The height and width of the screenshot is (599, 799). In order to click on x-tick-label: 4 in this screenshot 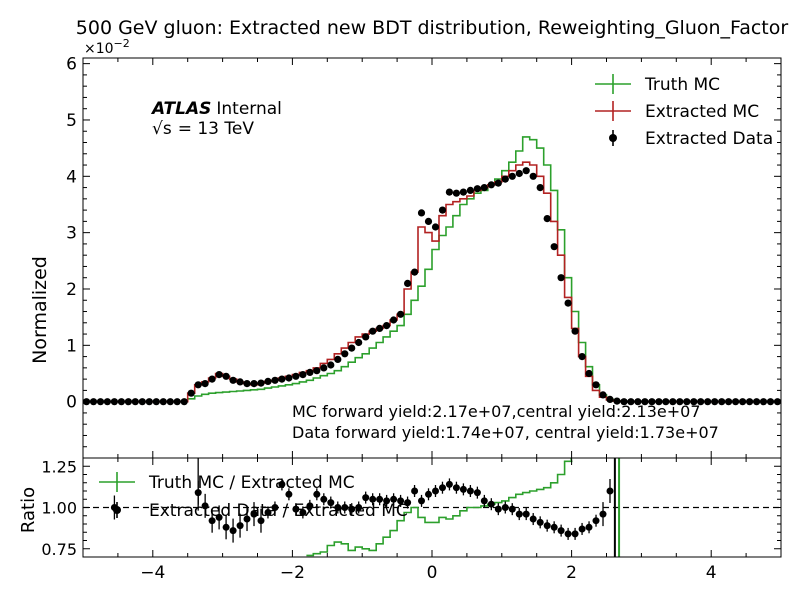, I will do `click(711, 573)`.